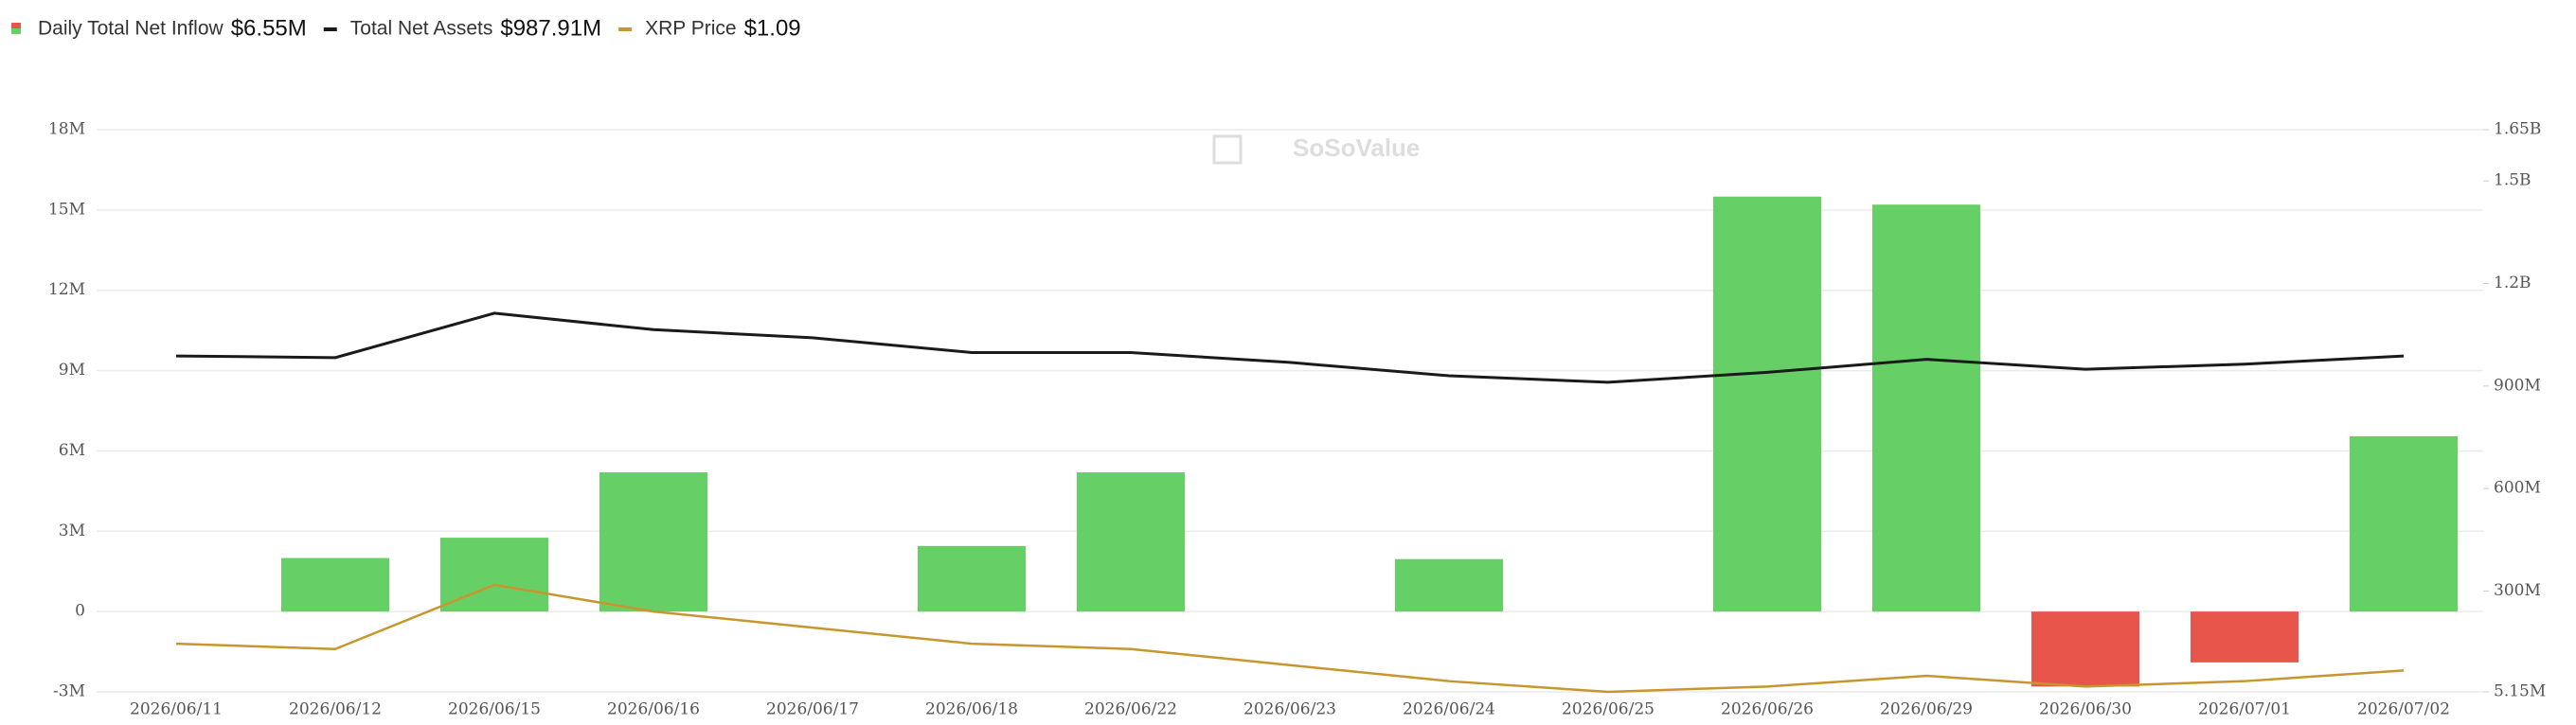 The width and height of the screenshot is (2576, 725). I want to click on y-tick-label: -3M, so click(69, 691).